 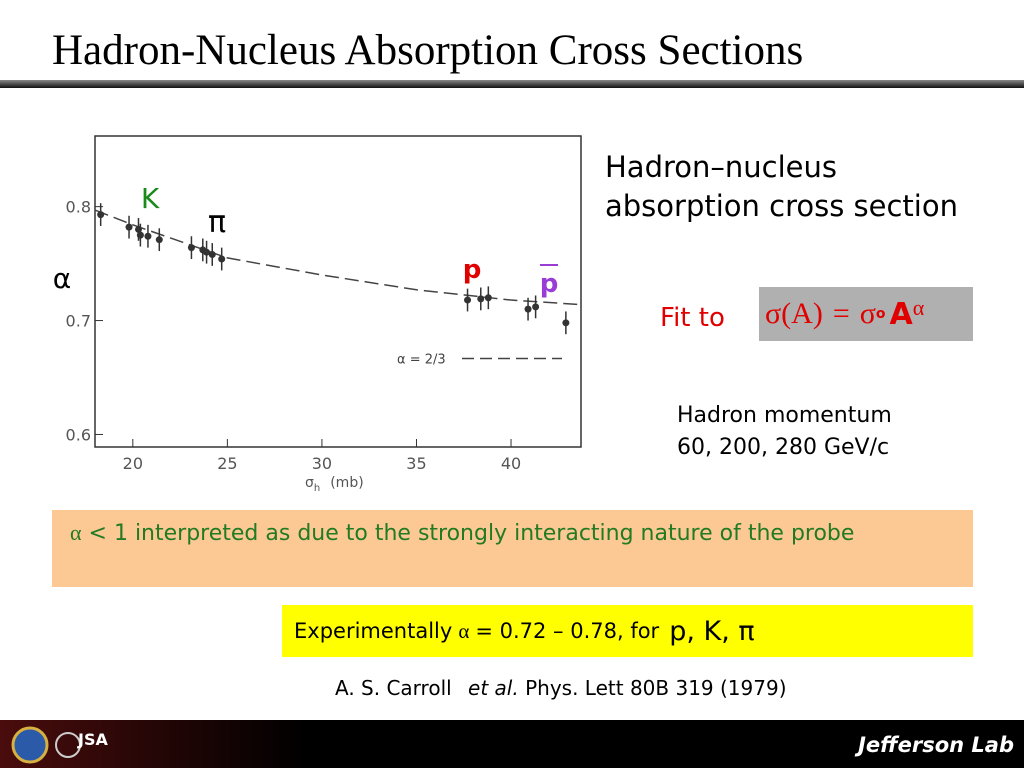 I want to click on formula-exponent: α, so click(x=918, y=307).